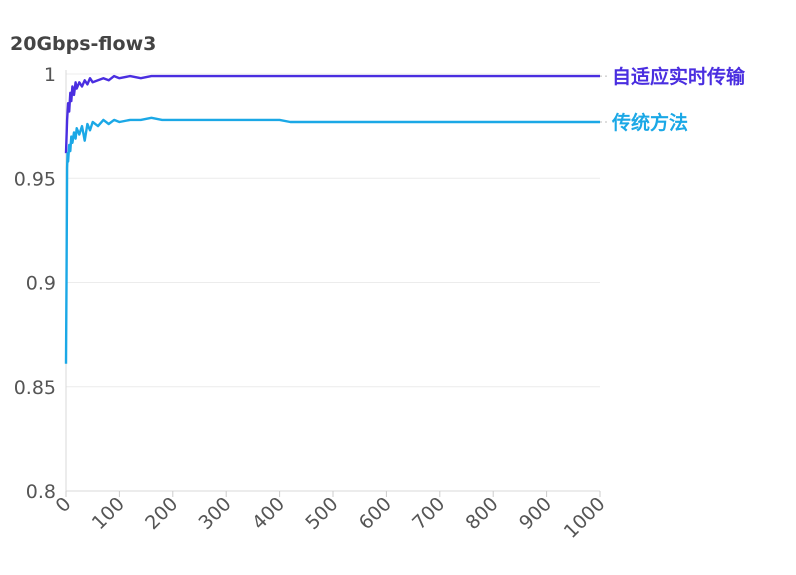  What do you see at coordinates (649, 122) in the screenshot?
I see `series-label-2: 传统方法` at bounding box center [649, 122].